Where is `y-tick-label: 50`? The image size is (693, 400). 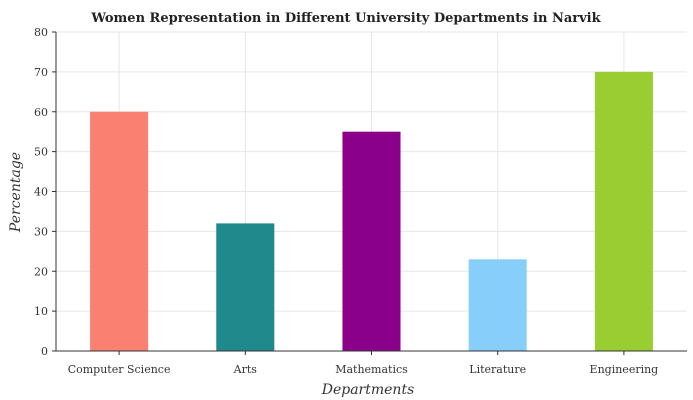 y-tick-label: 50 is located at coordinates (41, 152).